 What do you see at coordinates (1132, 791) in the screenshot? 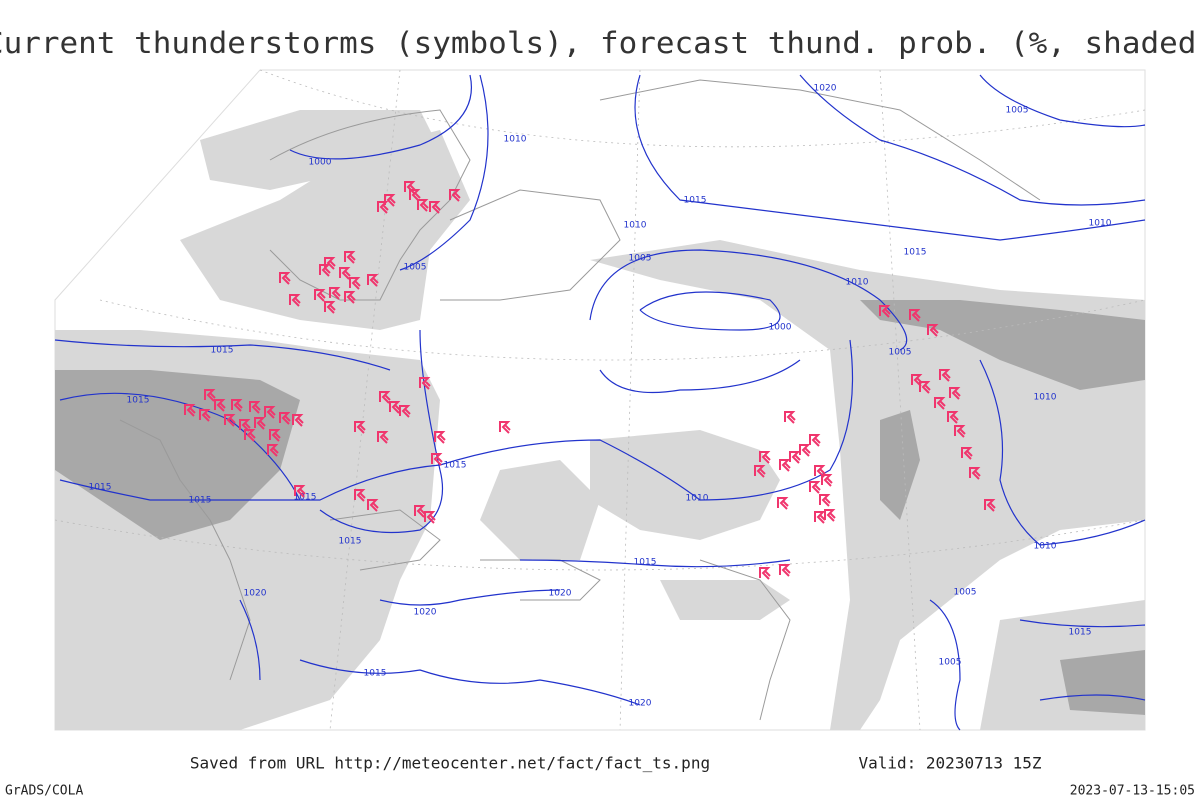
I see `timestamp: 2023-07-13-15:05` at bounding box center [1132, 791].